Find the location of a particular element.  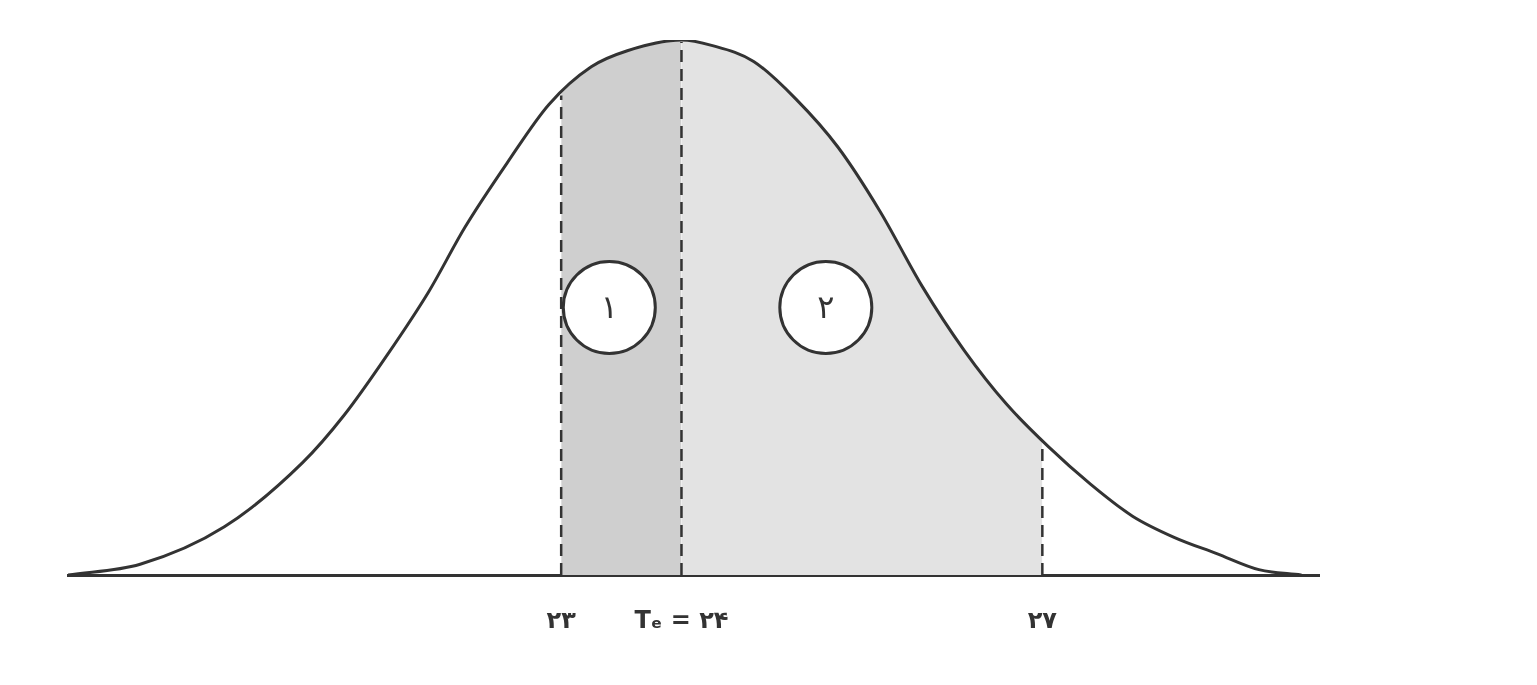

x-tick-label: ۲۳ is located at coordinates (561, 619).